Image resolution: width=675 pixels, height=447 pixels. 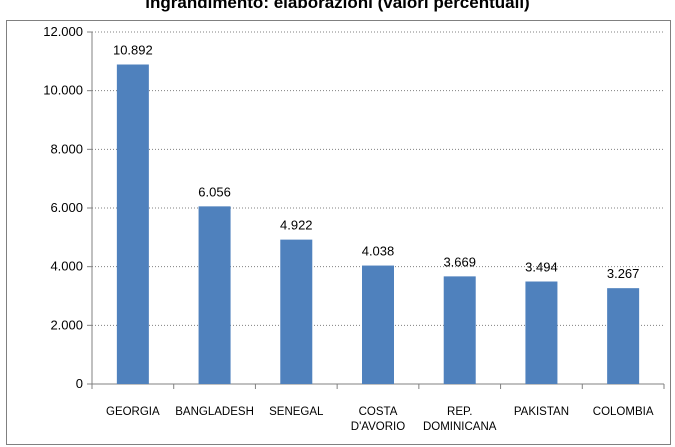 What do you see at coordinates (296, 412) in the screenshot?
I see `x-tick-label: SENEGAL` at bounding box center [296, 412].